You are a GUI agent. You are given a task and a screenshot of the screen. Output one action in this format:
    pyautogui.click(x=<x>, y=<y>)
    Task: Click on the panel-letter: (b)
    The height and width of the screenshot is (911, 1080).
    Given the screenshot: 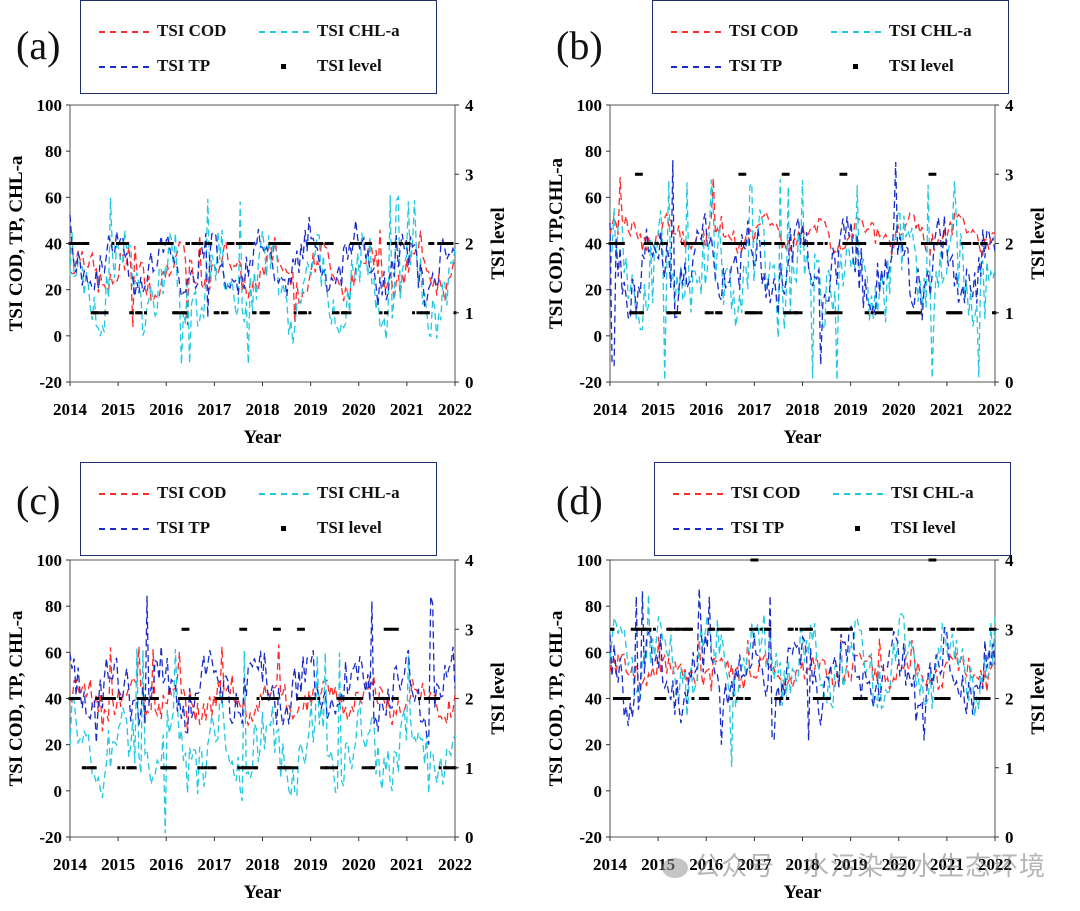 What is the action you would take?
    pyautogui.click(x=579, y=45)
    